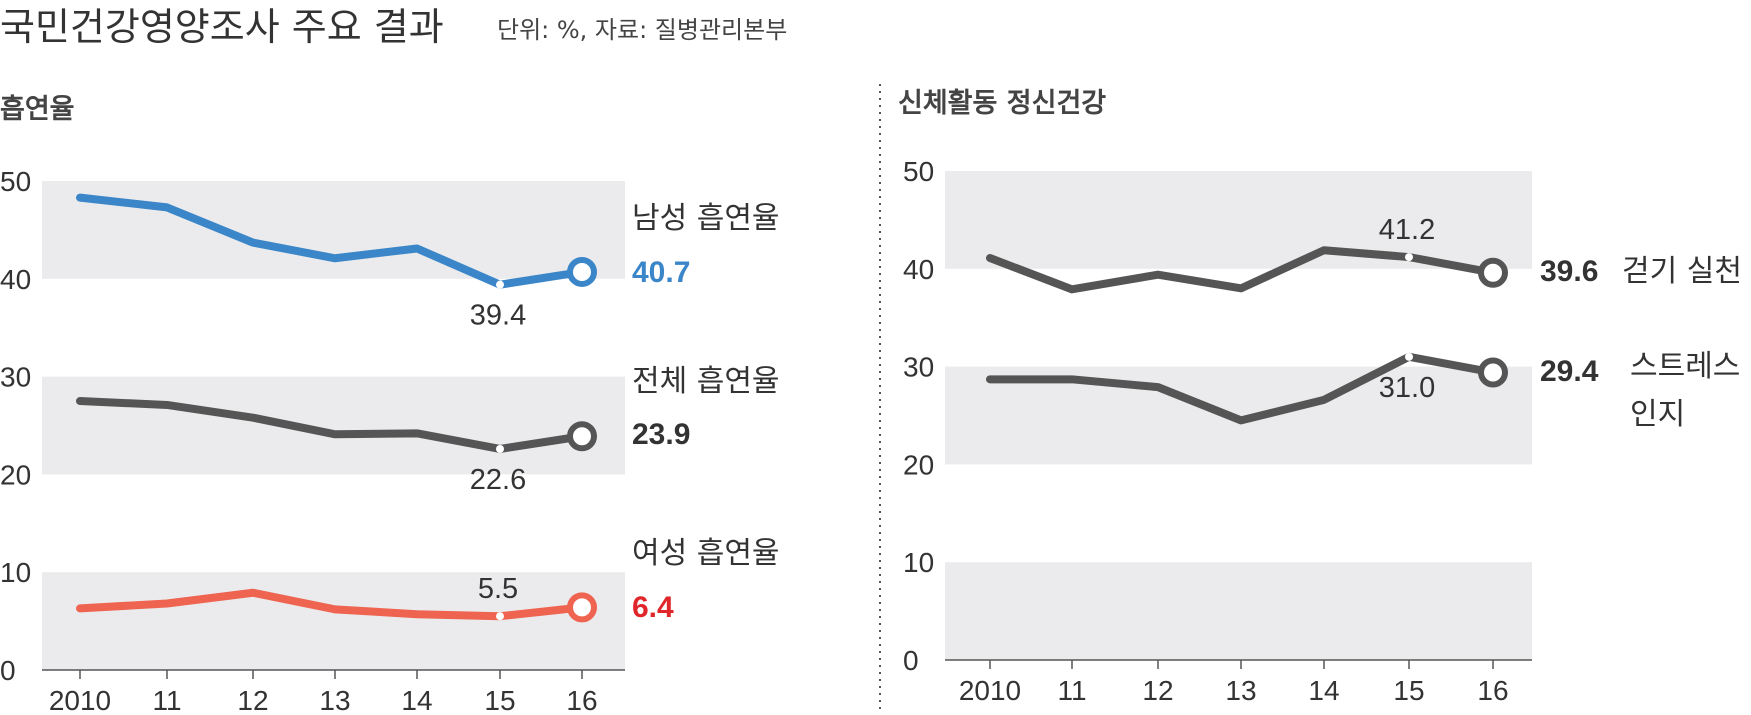 This screenshot has height=715, width=1751. Describe the element at coordinates (1569, 371) in the screenshot. I see `end-value-stress: 29.4` at that location.